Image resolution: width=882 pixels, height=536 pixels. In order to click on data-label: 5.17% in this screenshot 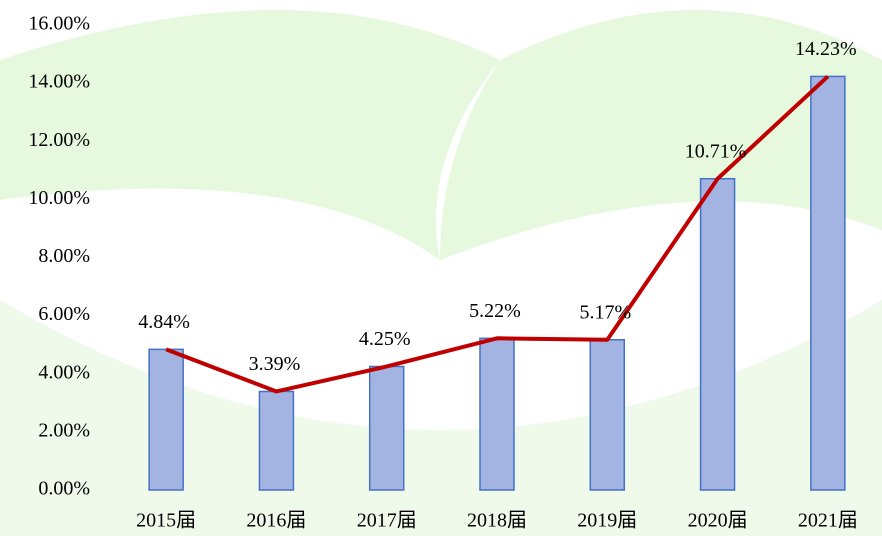, I will do `click(605, 312)`.